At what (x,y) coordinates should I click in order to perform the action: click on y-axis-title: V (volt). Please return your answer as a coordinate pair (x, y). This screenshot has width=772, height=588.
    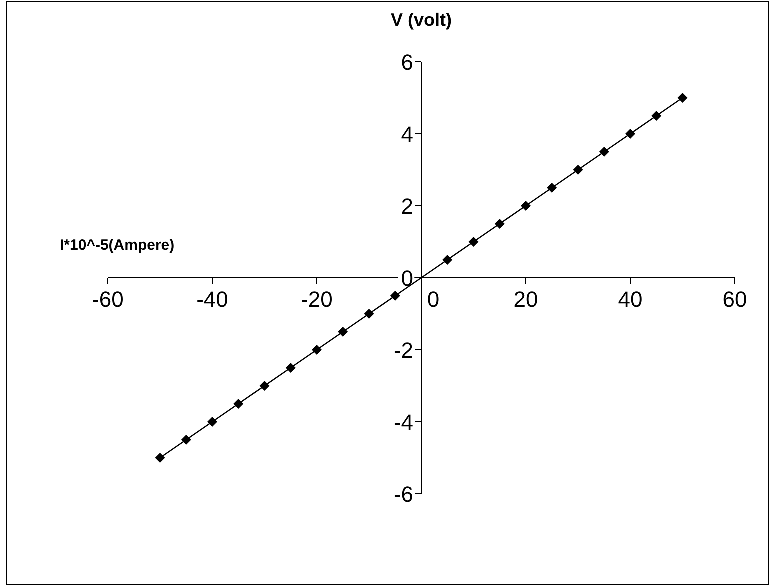
    Looking at the image, I should click on (421, 20).